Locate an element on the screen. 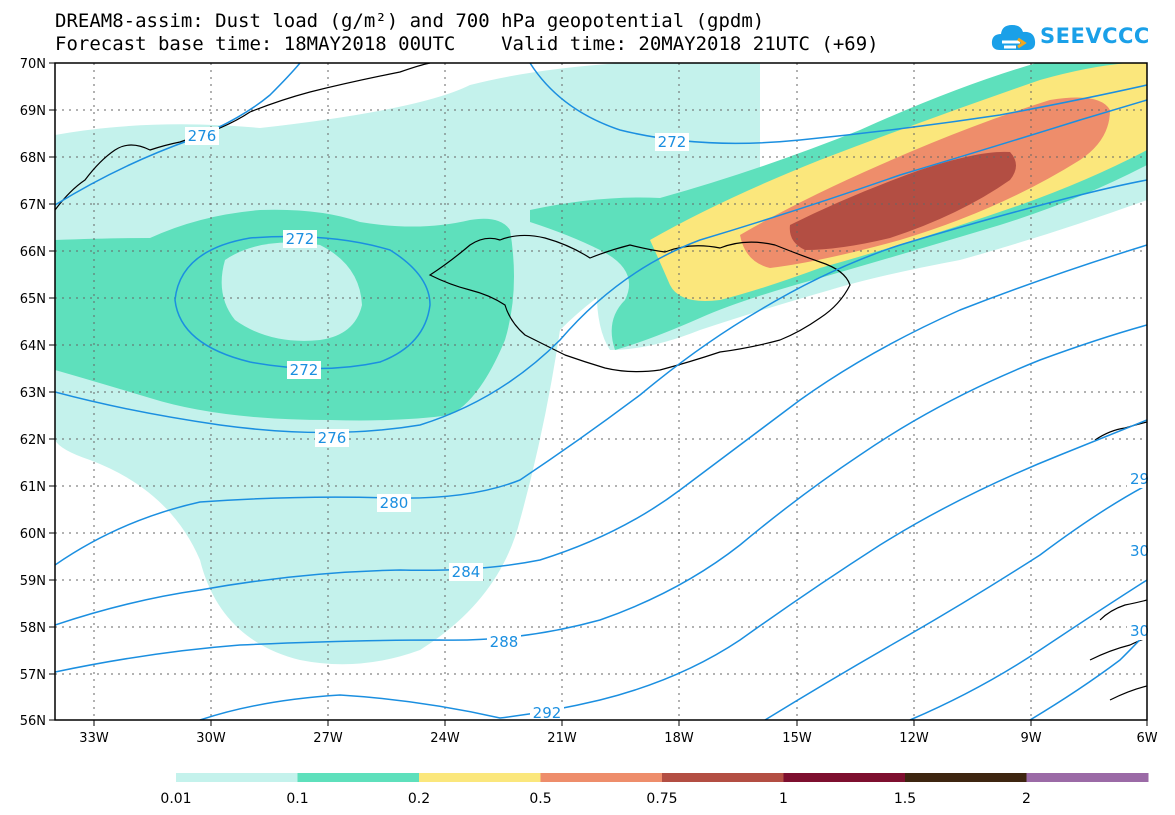 Image resolution: width=1175 pixels, height=815 pixels. seevccc-logo: SEEVCCC is located at coordinates (1080, 38).